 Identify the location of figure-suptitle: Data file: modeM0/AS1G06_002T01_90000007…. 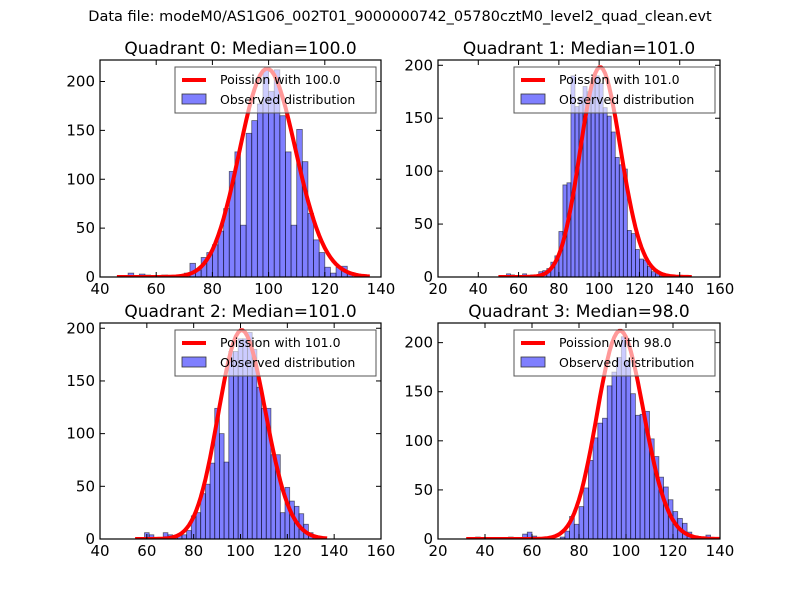
(400, 17).